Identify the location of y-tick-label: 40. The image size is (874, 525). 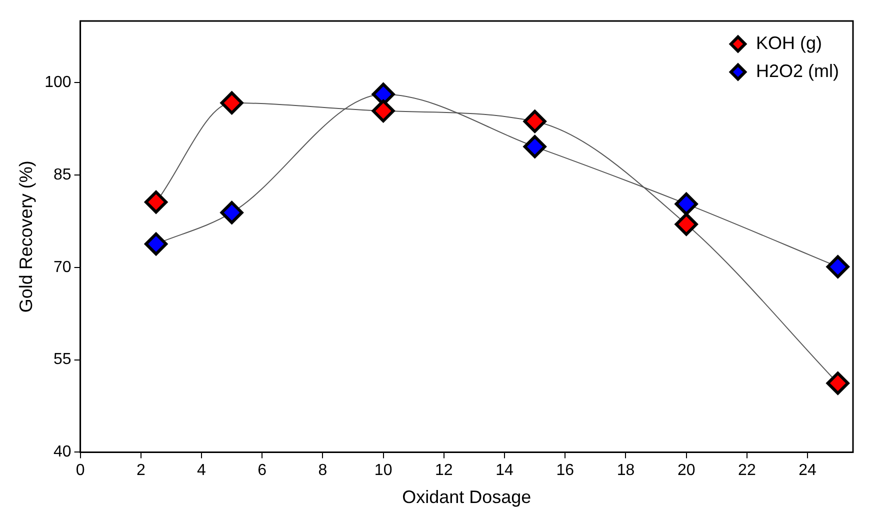
(63, 452).